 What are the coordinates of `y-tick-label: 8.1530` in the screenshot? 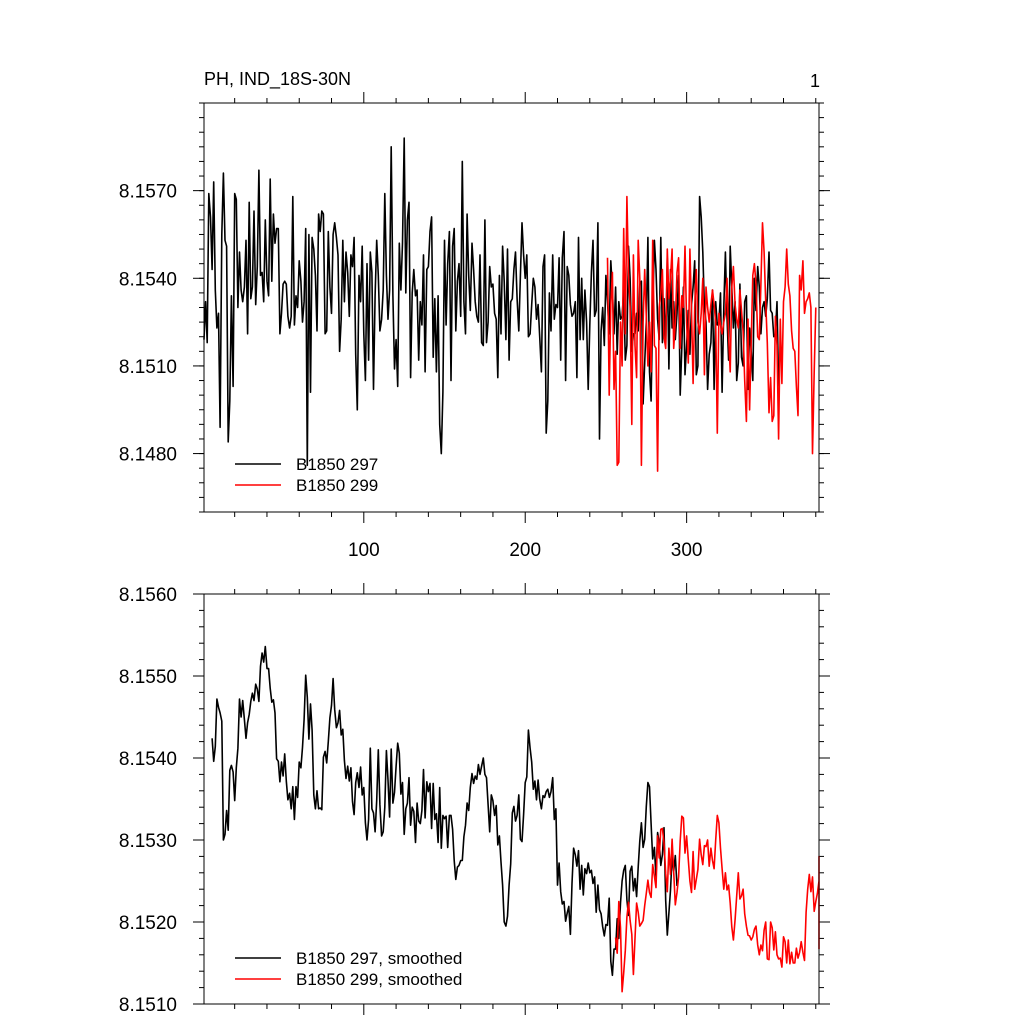 It's located at (148, 841).